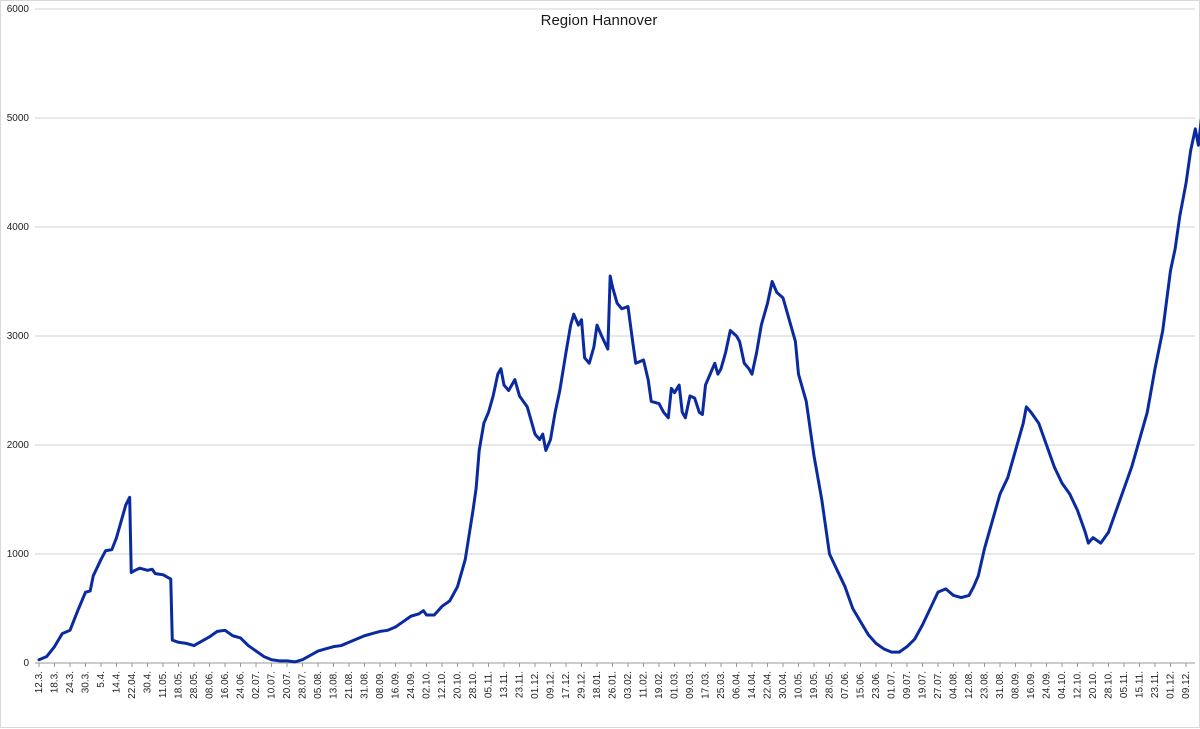  What do you see at coordinates (427, 685) in the screenshot?
I see `x-tick-label: 02.10.` at bounding box center [427, 685].